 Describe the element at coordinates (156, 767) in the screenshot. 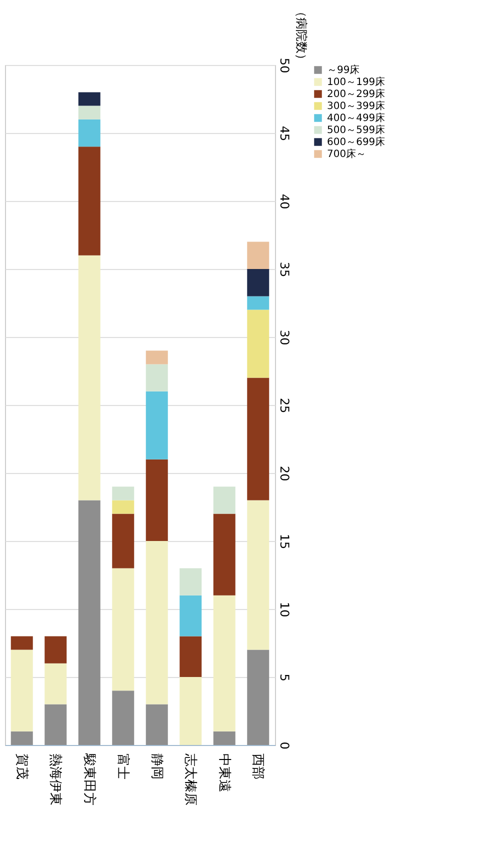

I see `x-tick-label: 静岡` at that location.